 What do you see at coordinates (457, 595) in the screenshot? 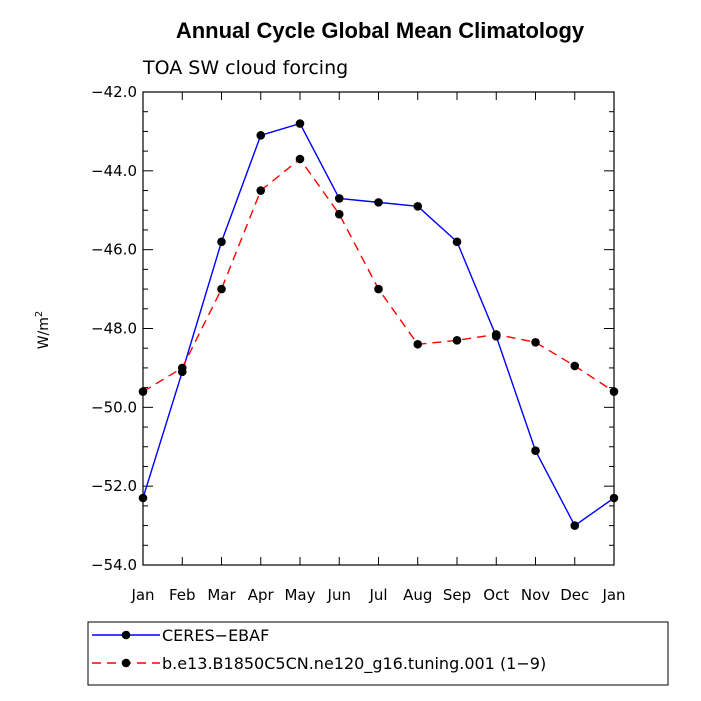
I see `x-tick-label: Sep` at bounding box center [457, 595].